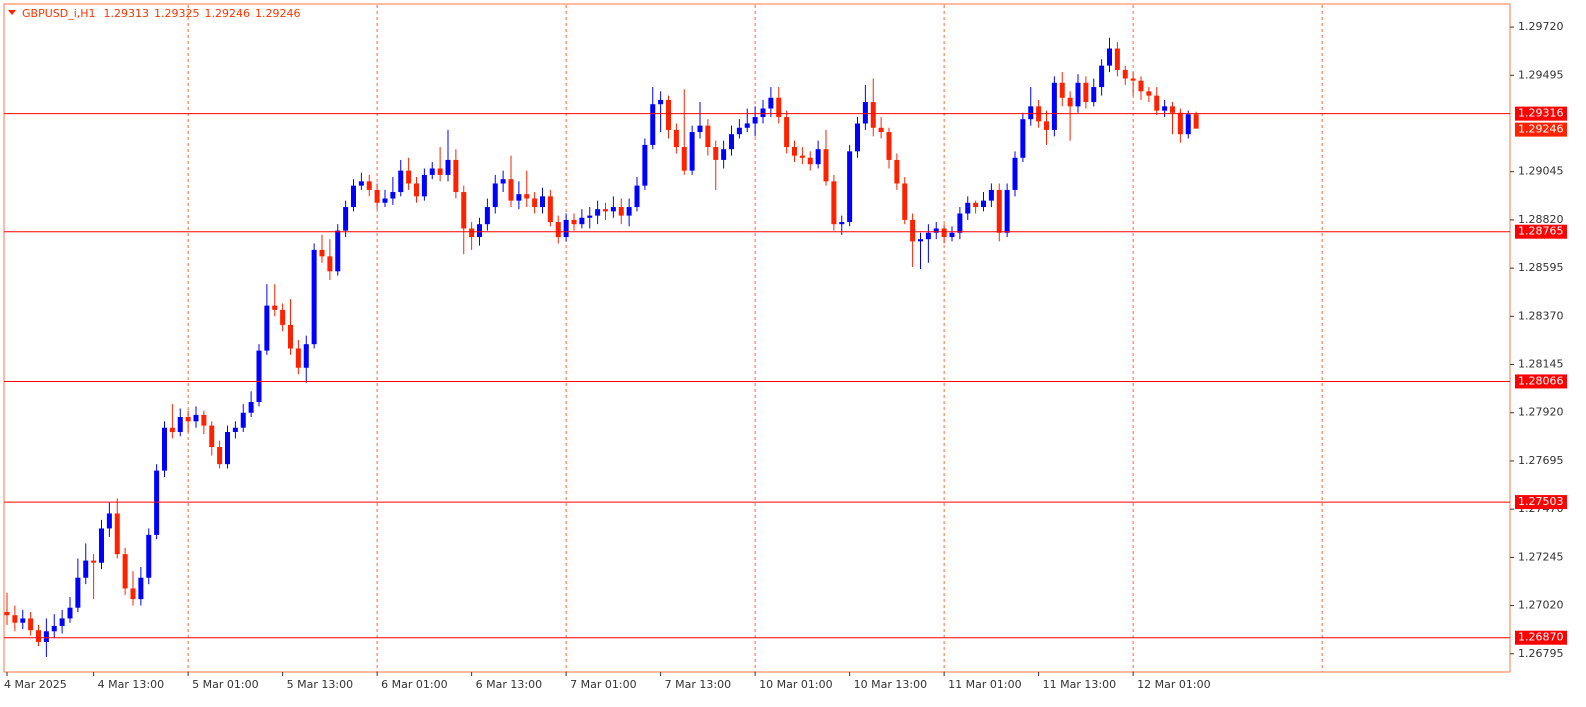 Image resolution: width=1586 pixels, height=707 pixels. I want to click on y-tick-label: 1.29045, so click(1541, 171).